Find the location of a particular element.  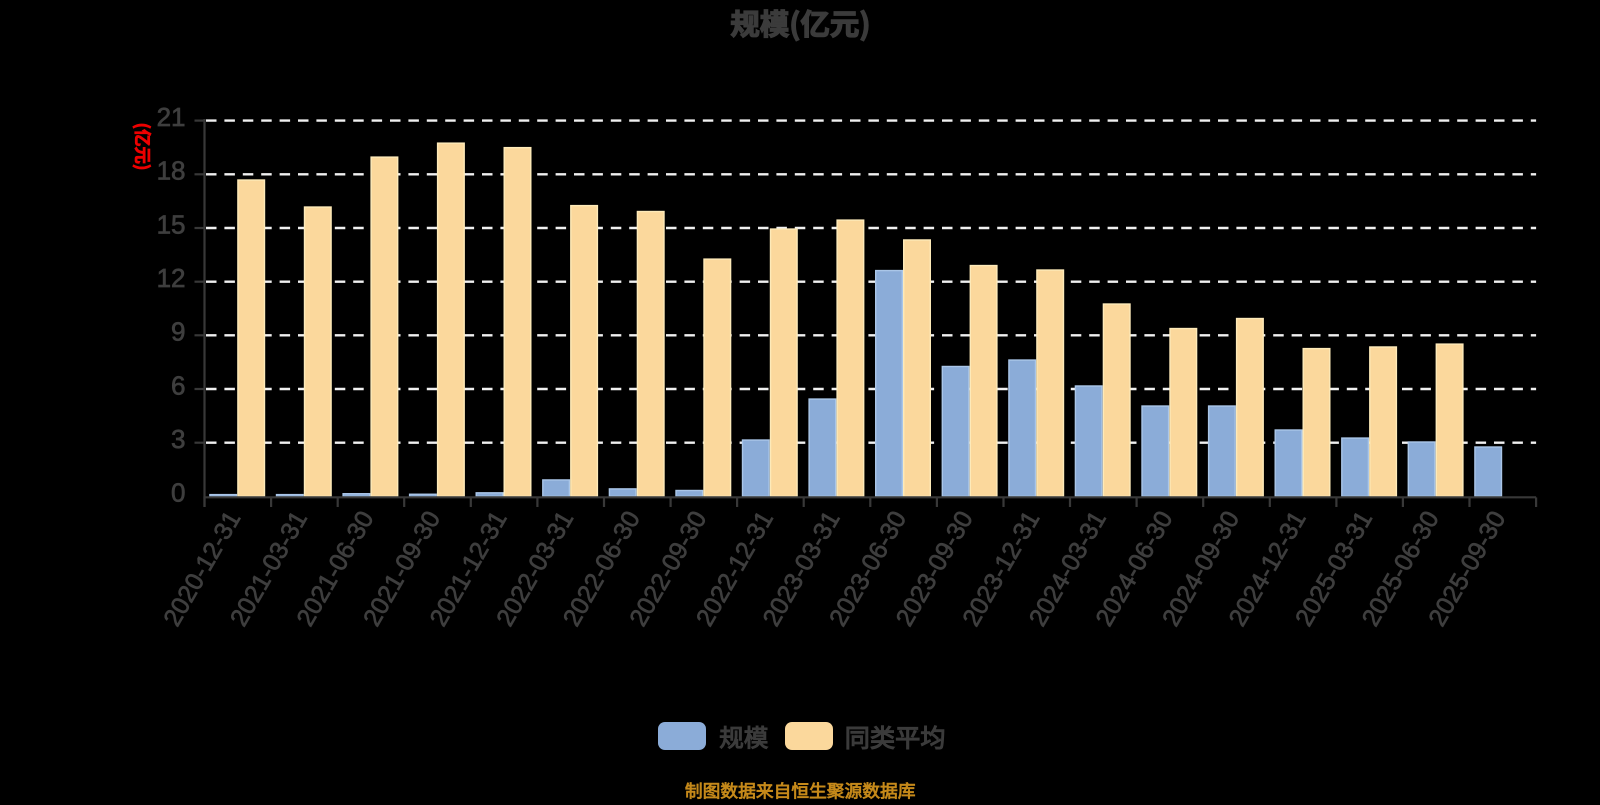

svg-text: 9 is located at coordinates (178, 332).